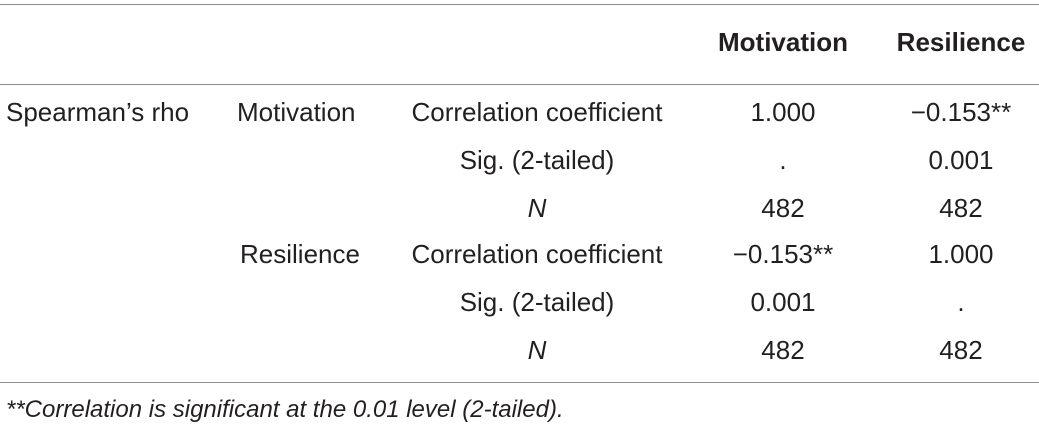  Describe the element at coordinates (961, 302) in the screenshot. I see `cell-resilience-value: .` at that location.